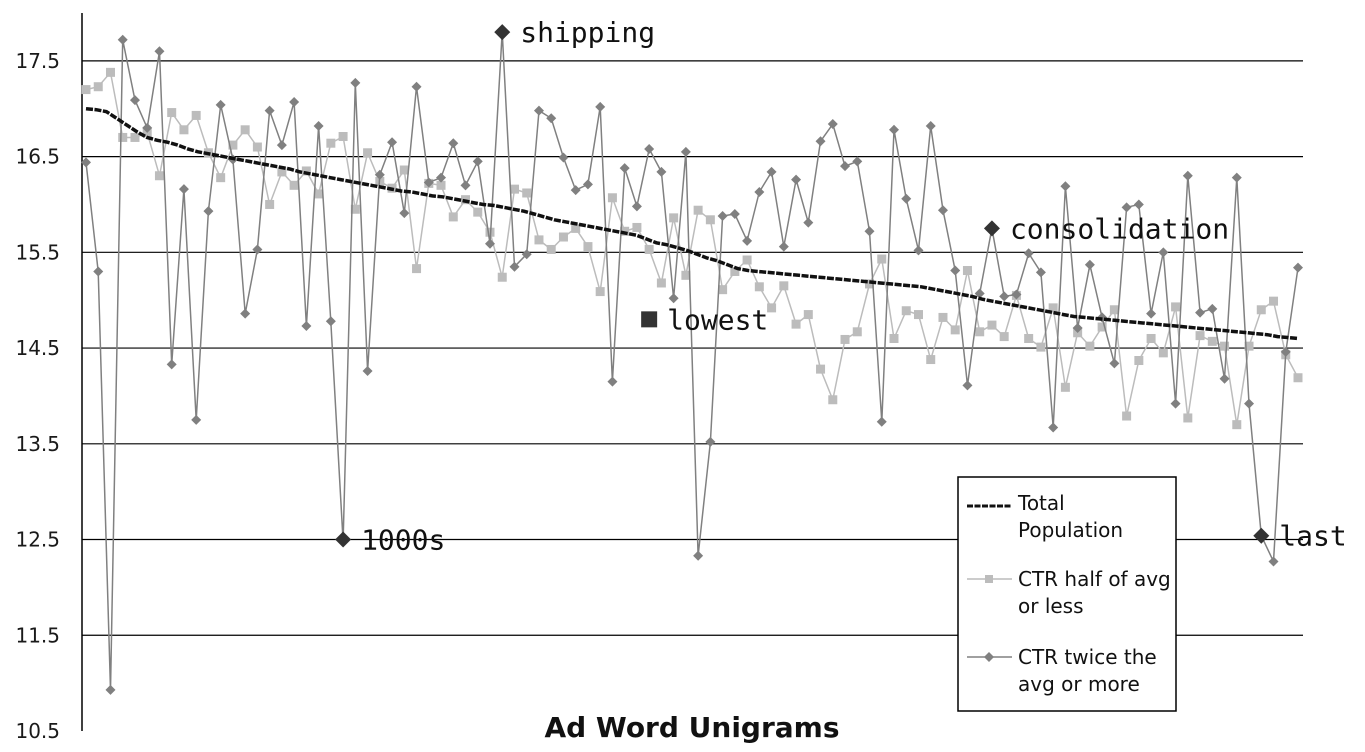 Image resolution: width=1365 pixels, height=752 pixels. I want to click on legend-swatch-twice-marker, so click(989, 657).